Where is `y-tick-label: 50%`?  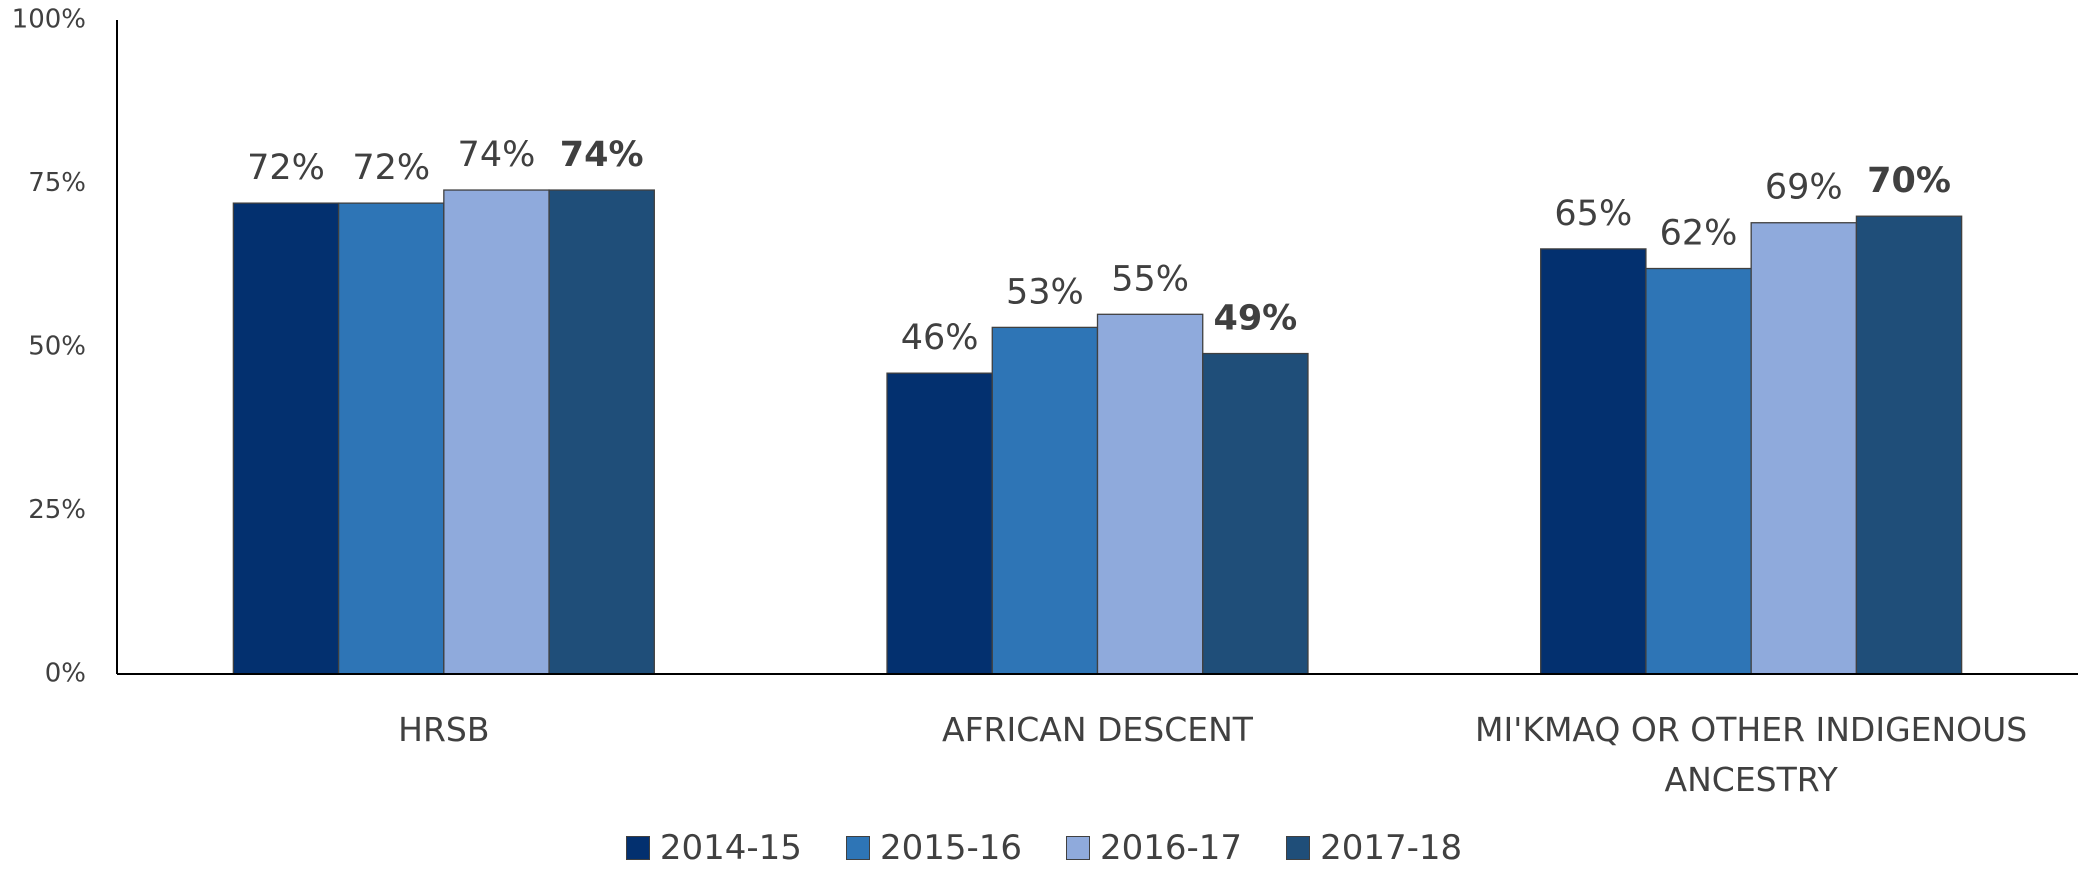
y-tick-label: 50% is located at coordinates (57, 347).